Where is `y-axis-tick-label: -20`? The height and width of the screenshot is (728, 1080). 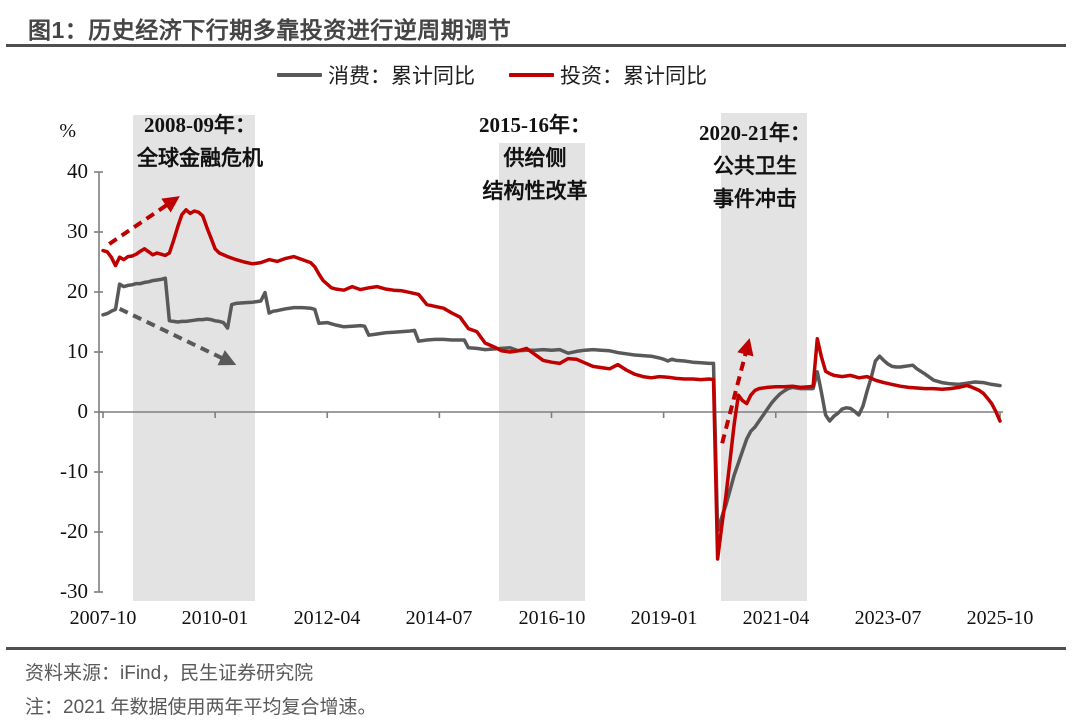
y-axis-tick-label: -20 is located at coordinates (74, 531).